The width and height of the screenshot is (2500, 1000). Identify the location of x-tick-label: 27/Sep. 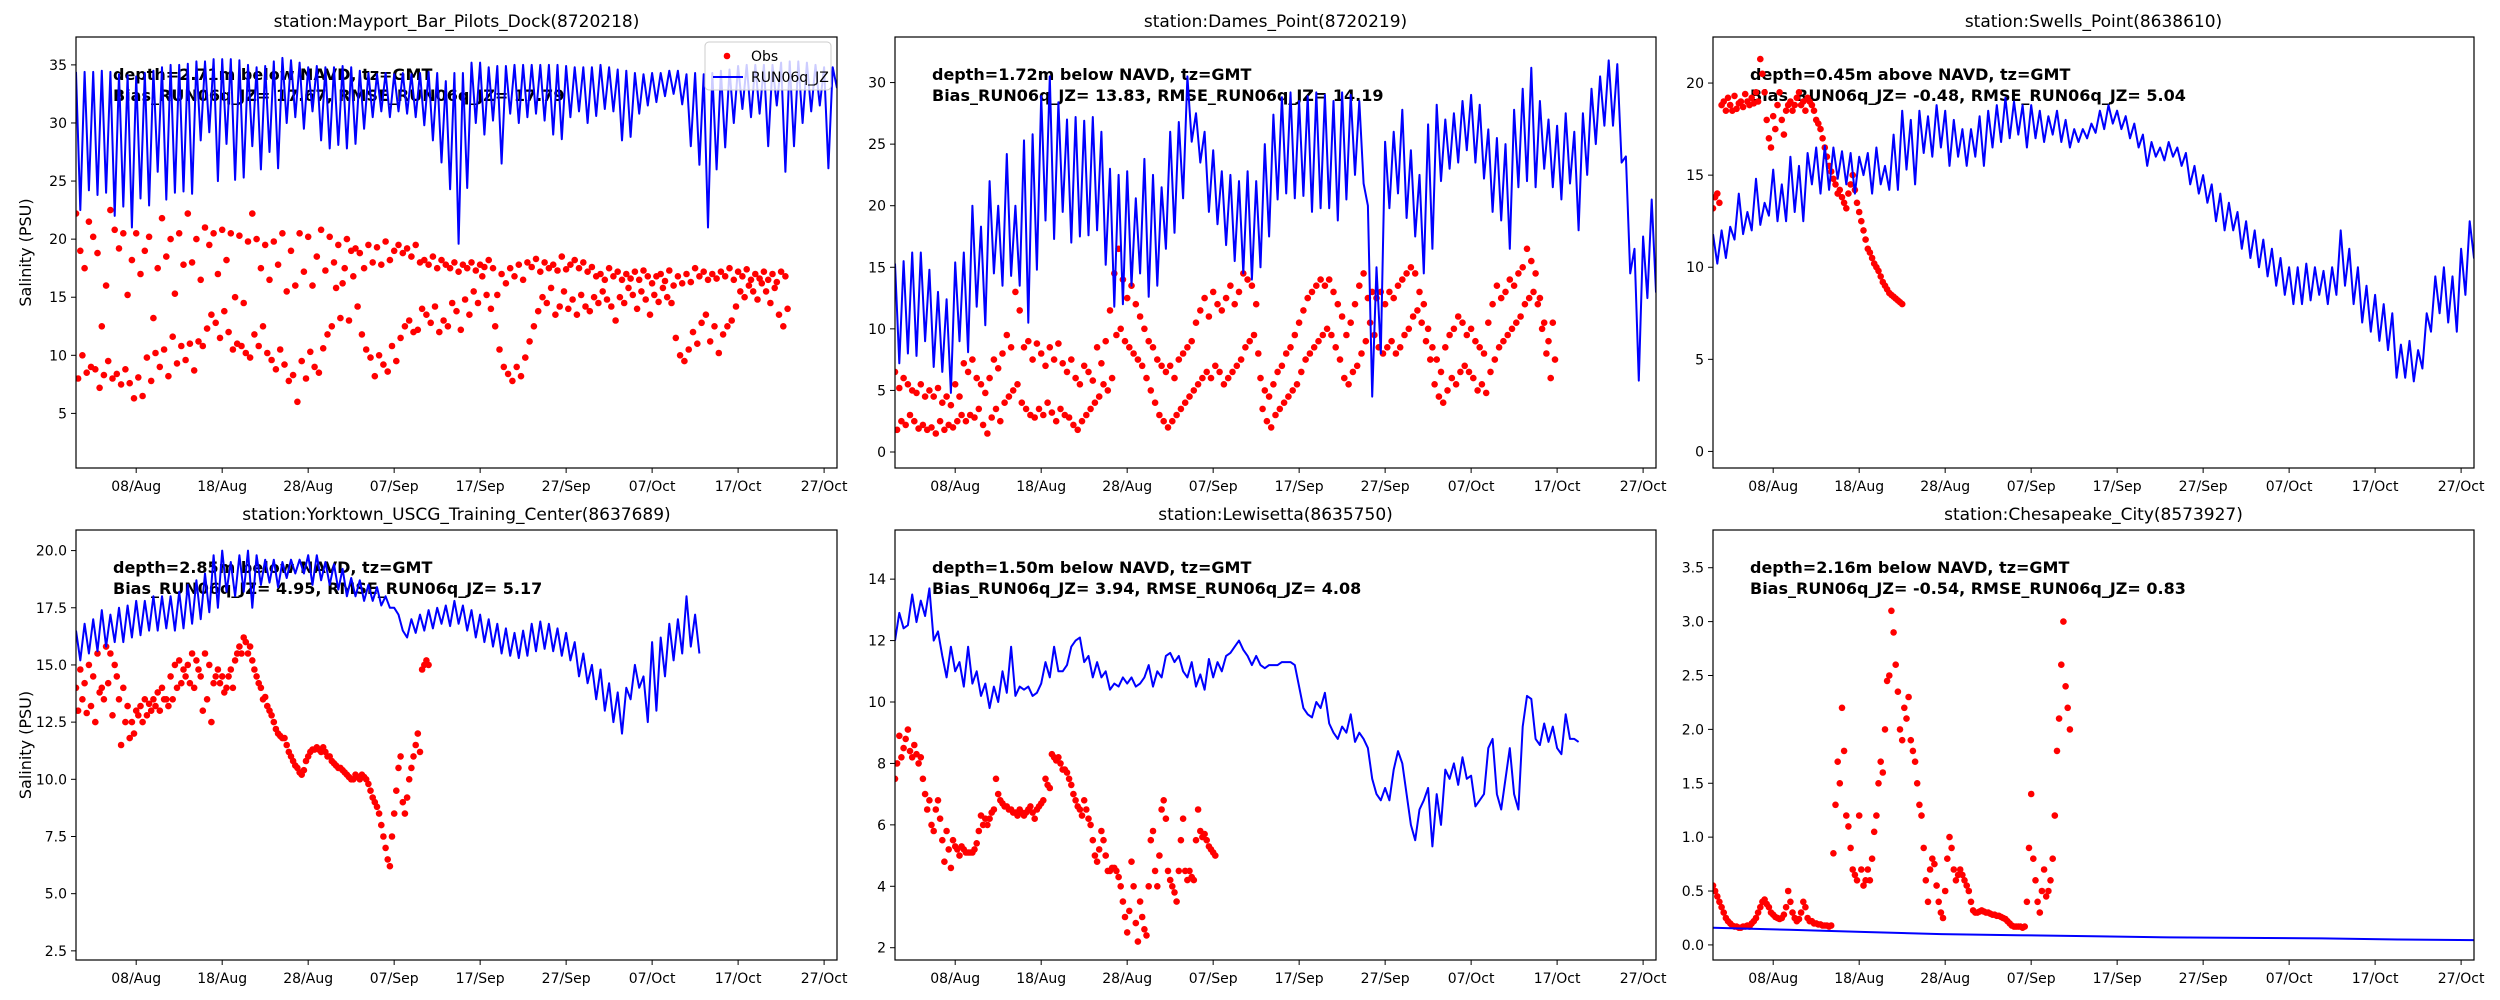
(1385, 979).